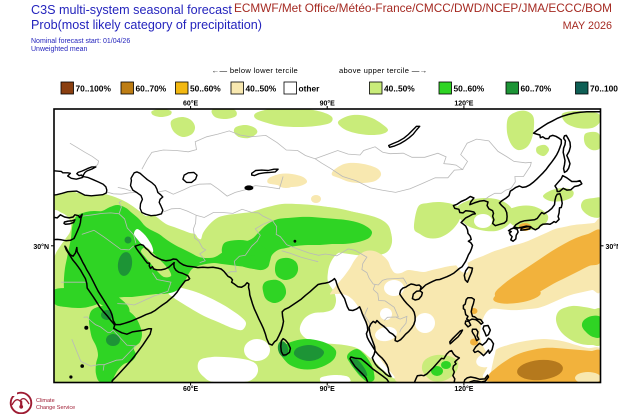 The image size is (618, 414). What do you see at coordinates (45, 401) in the screenshot?
I see `svg-text: Climate` at bounding box center [45, 401].